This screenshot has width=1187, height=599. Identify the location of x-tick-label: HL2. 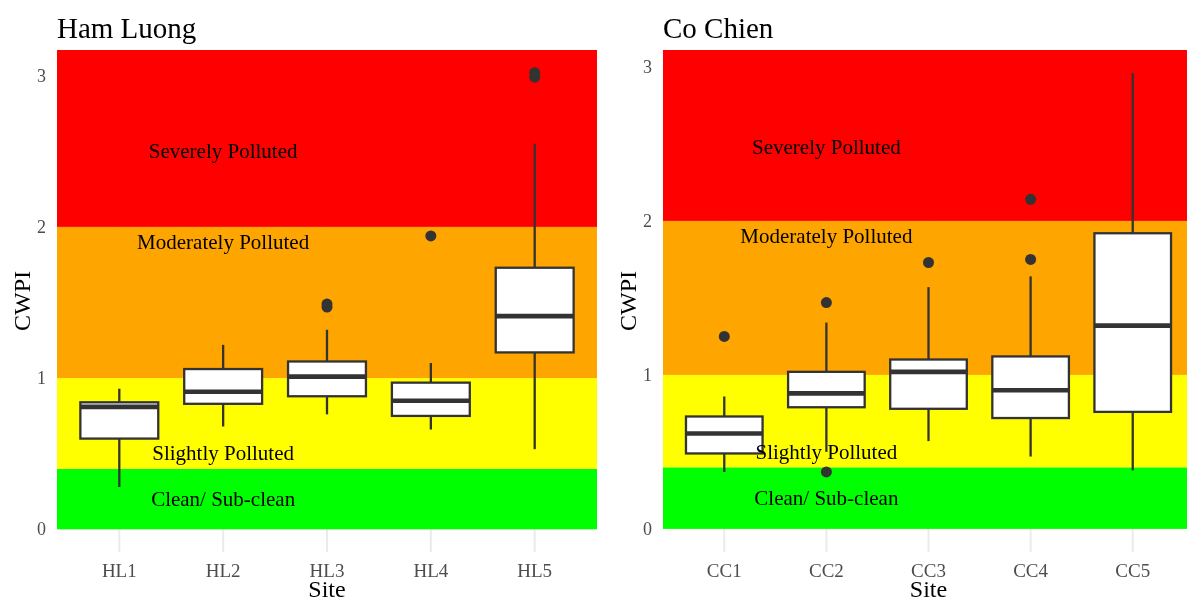
(223, 570).